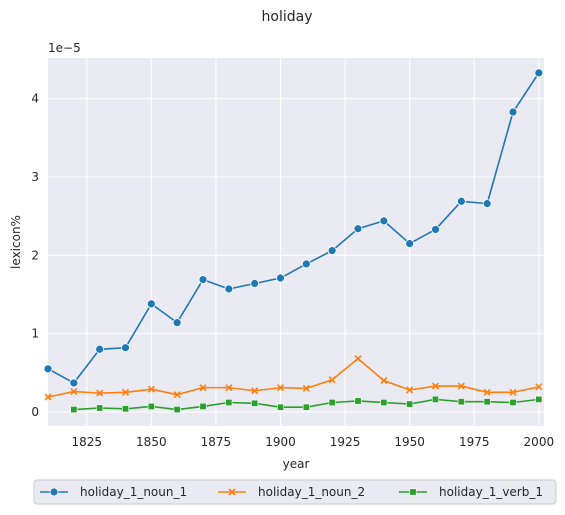 The height and width of the screenshot is (515, 565). Describe the element at coordinates (280, 442) in the screenshot. I see `x-tick-label: 1900` at that location.